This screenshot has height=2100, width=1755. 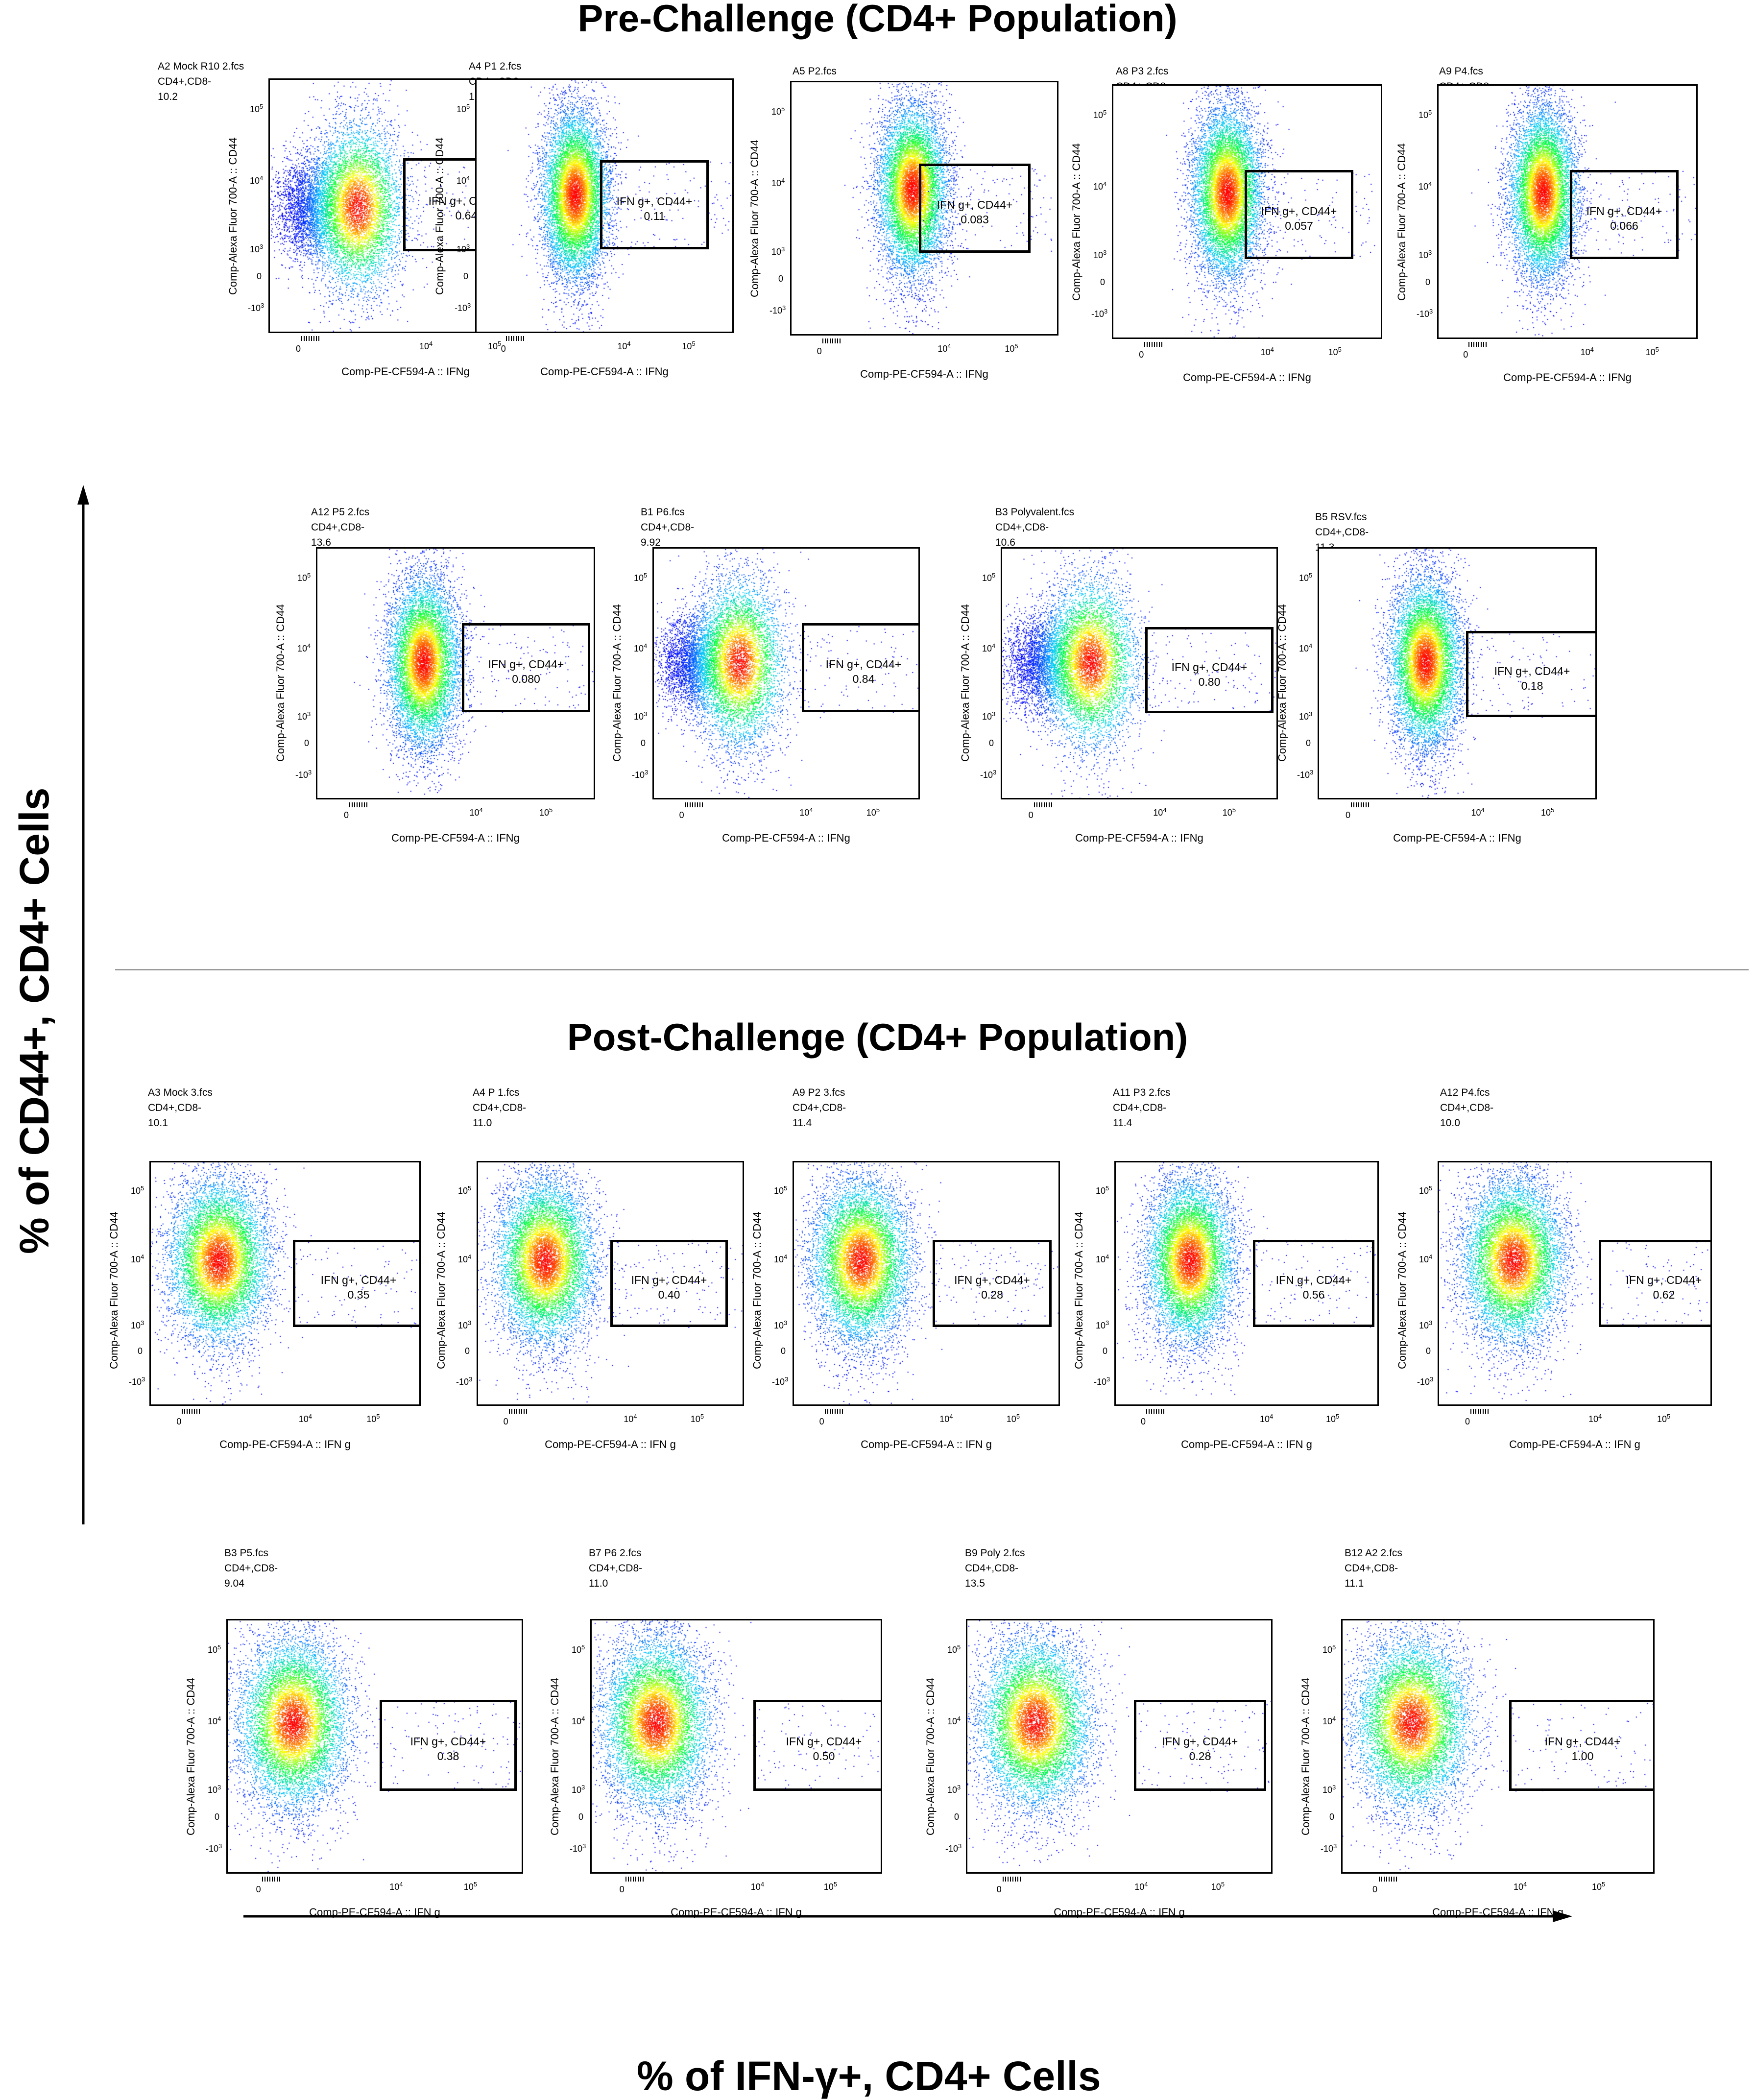 What do you see at coordinates (975, 1583) in the screenshot?
I see `parent-percentage: 13.5` at bounding box center [975, 1583].